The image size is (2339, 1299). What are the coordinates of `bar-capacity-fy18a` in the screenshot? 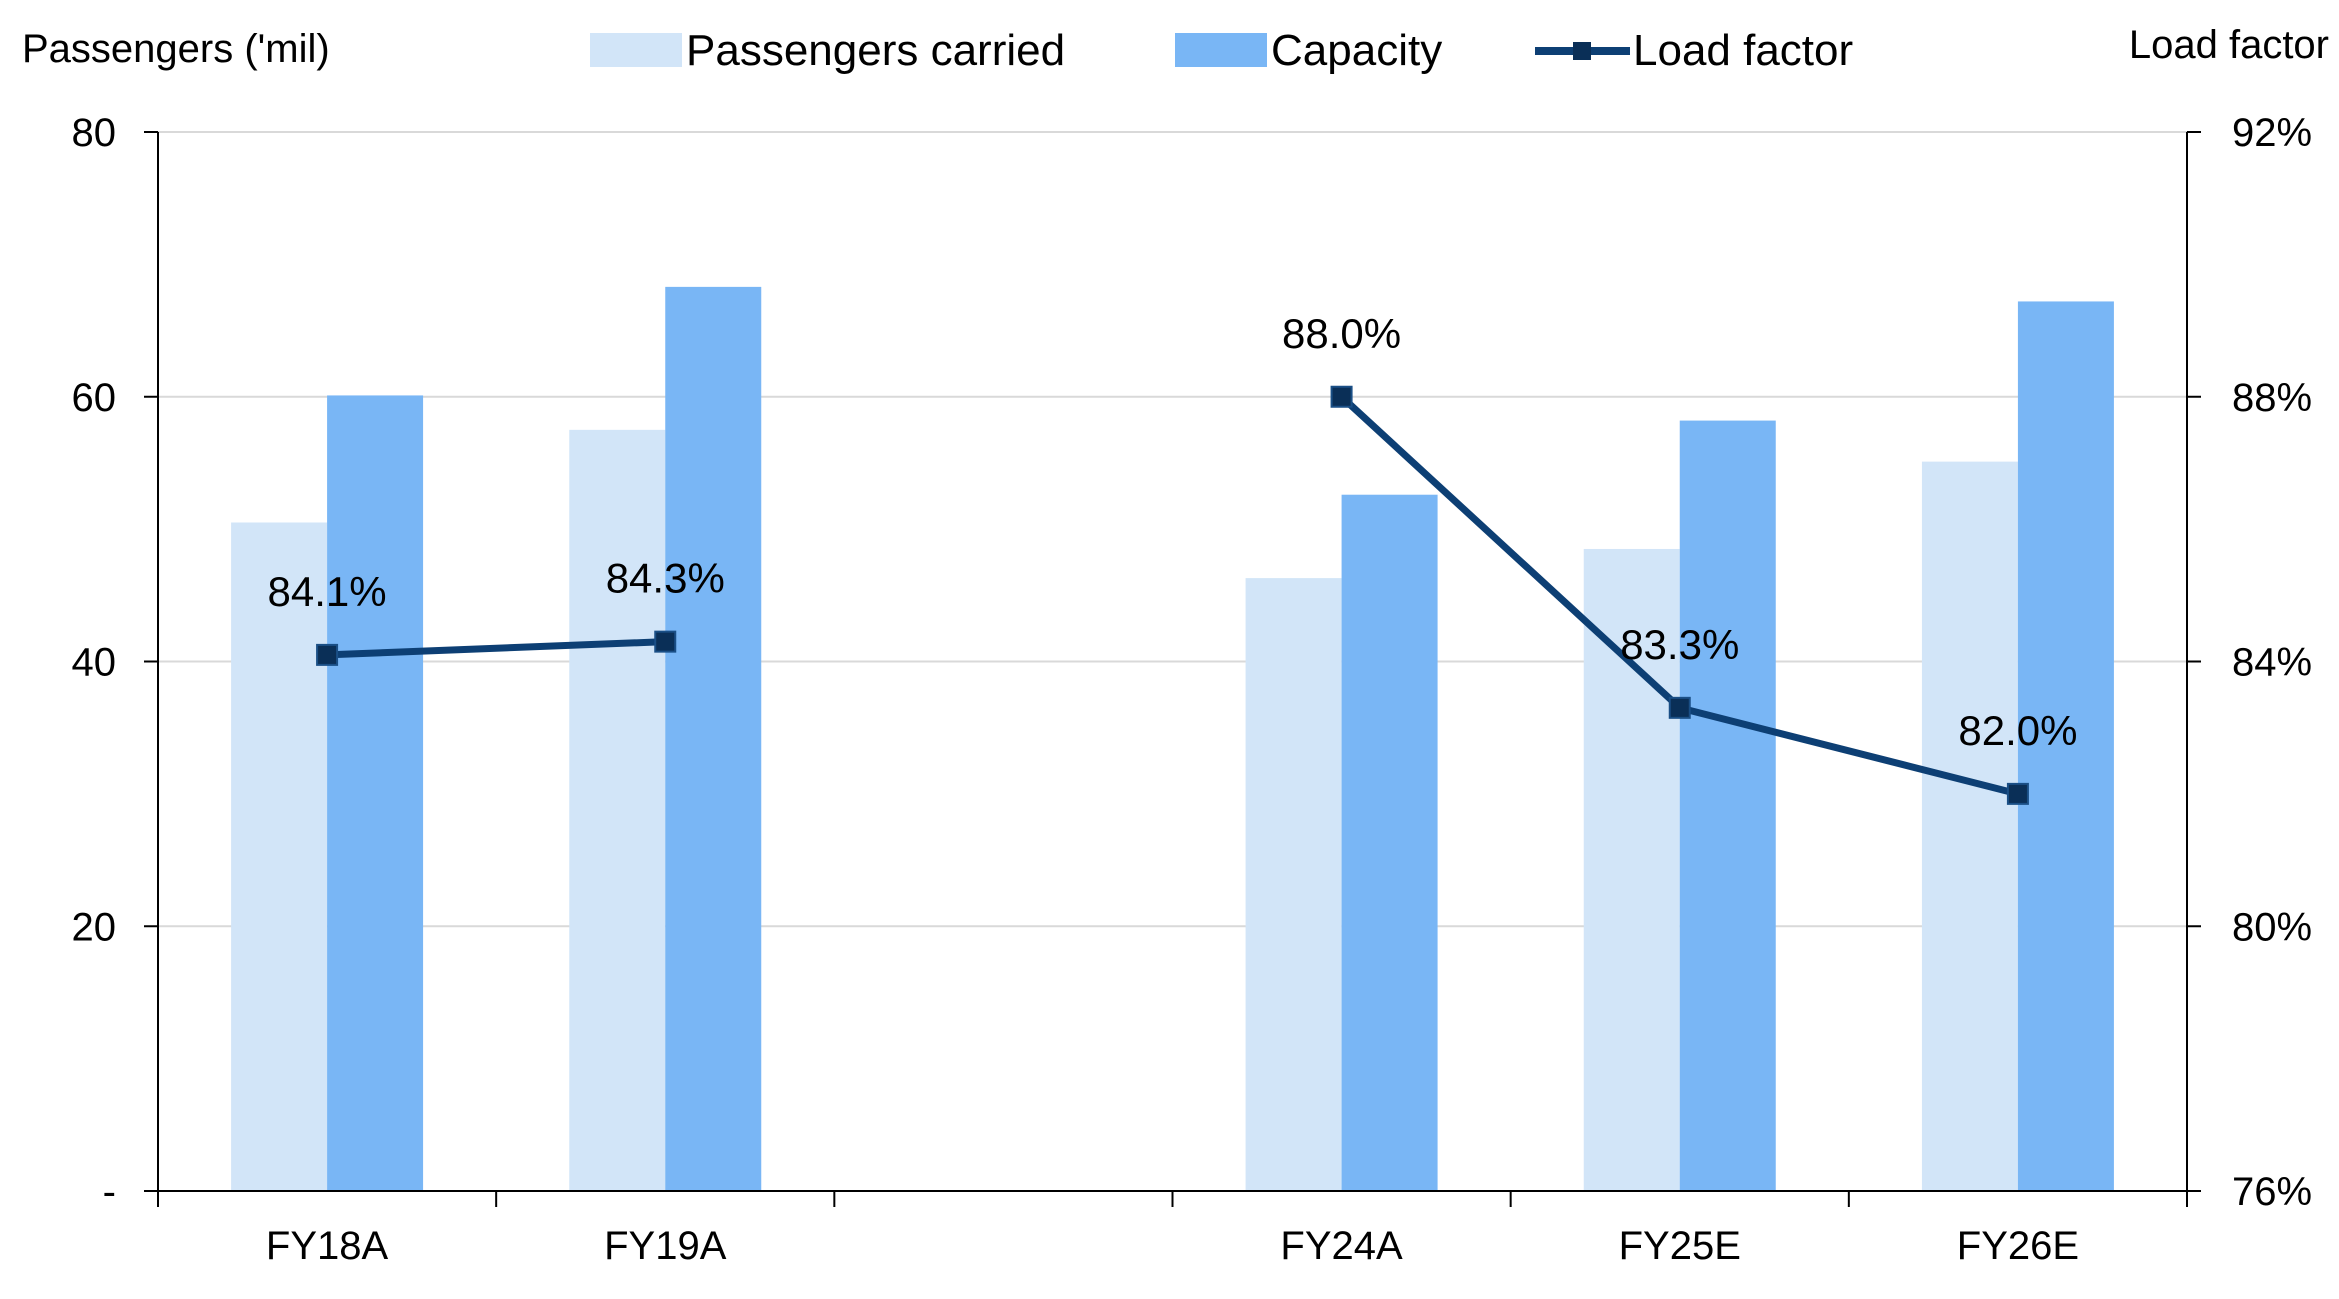 It's located at (375, 793).